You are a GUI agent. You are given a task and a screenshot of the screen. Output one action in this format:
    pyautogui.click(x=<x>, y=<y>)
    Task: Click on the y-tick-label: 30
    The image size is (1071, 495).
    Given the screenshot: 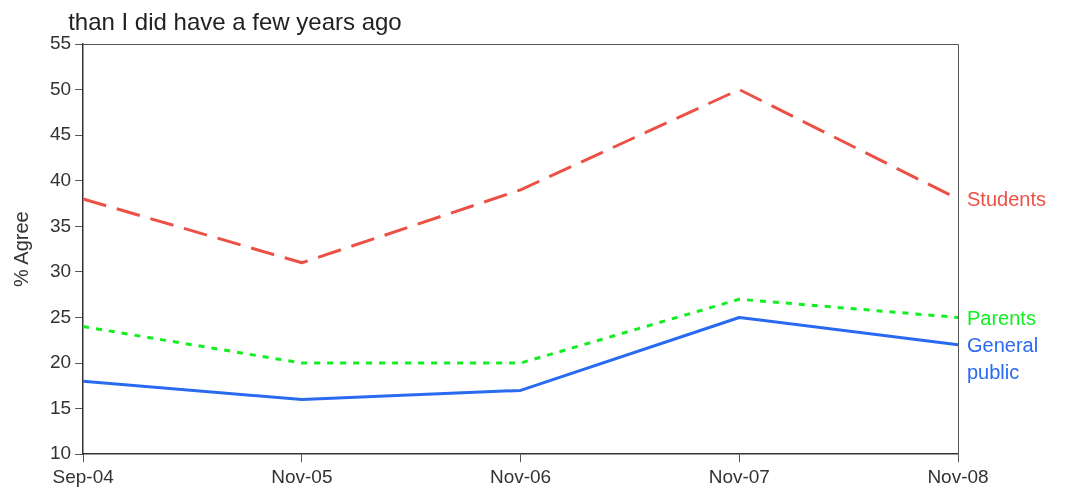 What is the action you would take?
    pyautogui.click(x=60, y=271)
    